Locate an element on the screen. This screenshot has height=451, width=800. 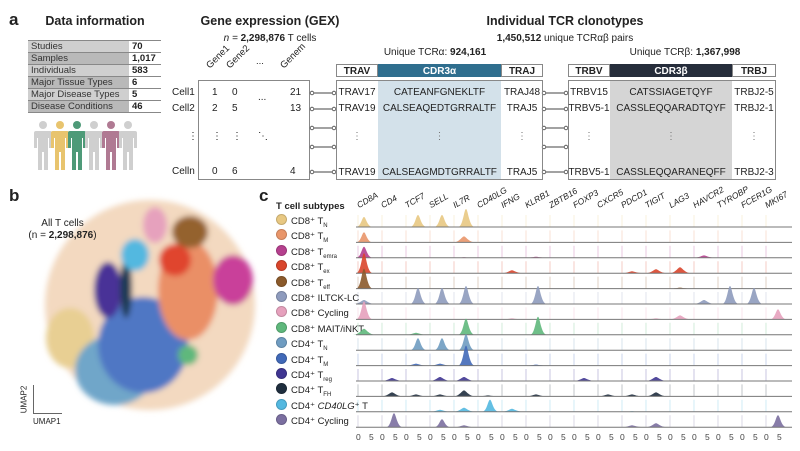
info-value: 5 is located at coordinates (145, 94).